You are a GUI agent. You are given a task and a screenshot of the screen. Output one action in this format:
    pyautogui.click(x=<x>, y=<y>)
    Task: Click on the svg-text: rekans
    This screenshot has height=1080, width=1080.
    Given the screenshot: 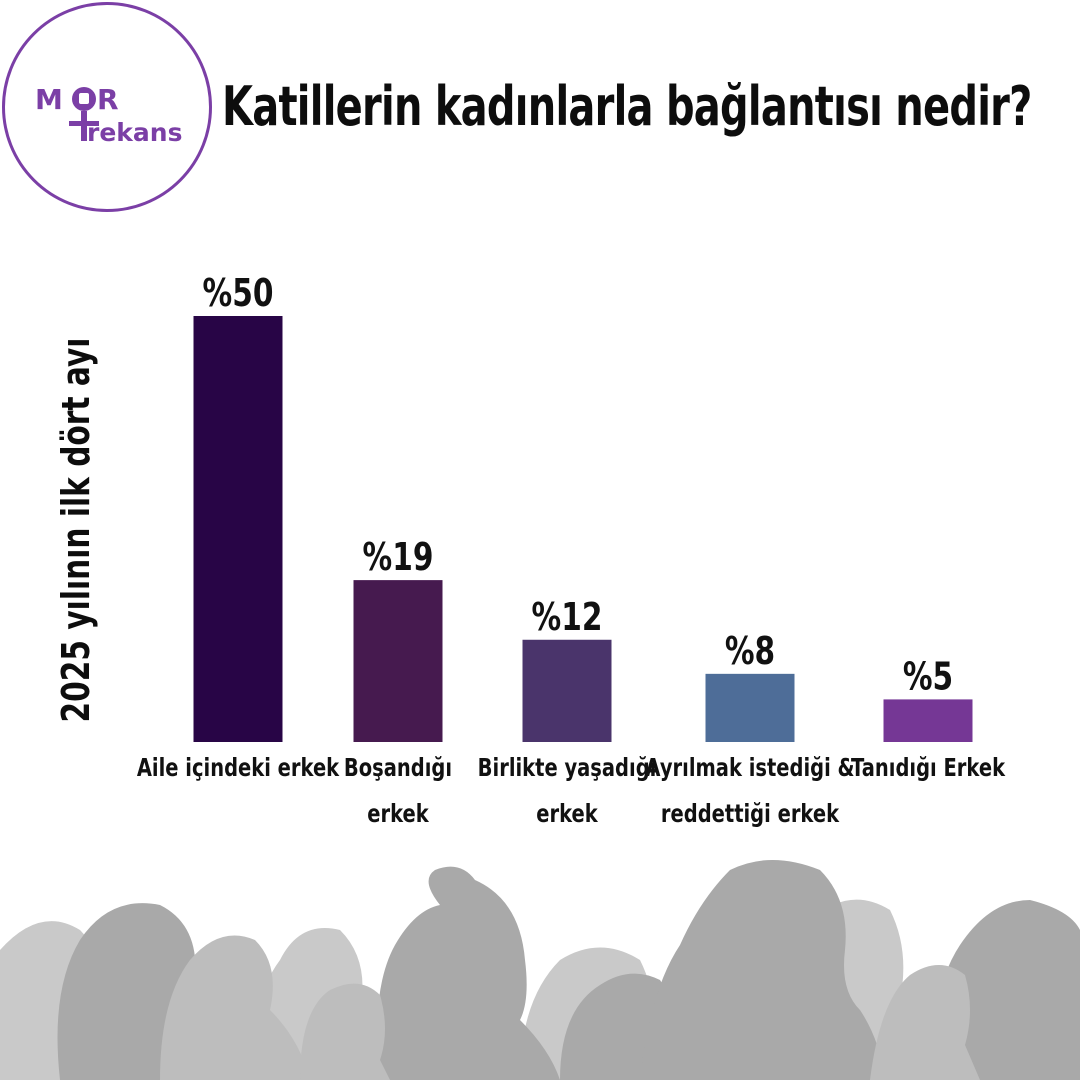 What is the action you would take?
    pyautogui.click(x=134, y=132)
    